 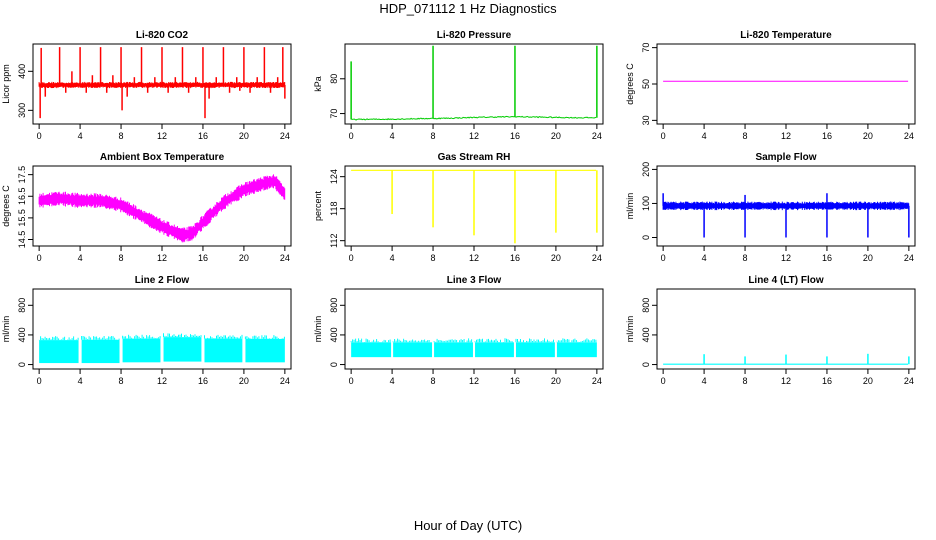 What do you see at coordinates (786, 280) in the screenshot?
I see `panel-title: Line 4 (LT) Flow` at bounding box center [786, 280].